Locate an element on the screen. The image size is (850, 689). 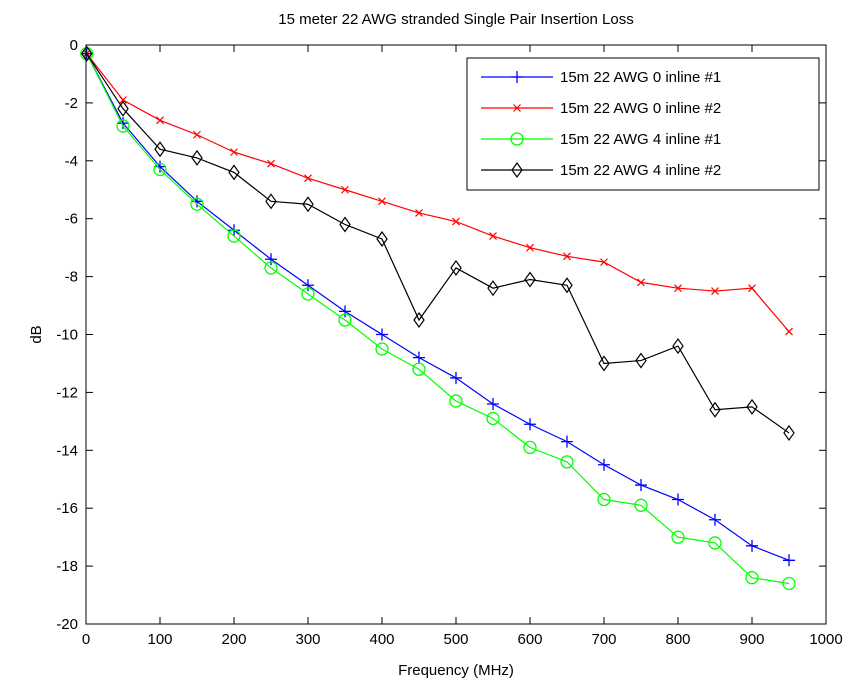
y-tick-label: -6 is located at coordinates (71, 219).